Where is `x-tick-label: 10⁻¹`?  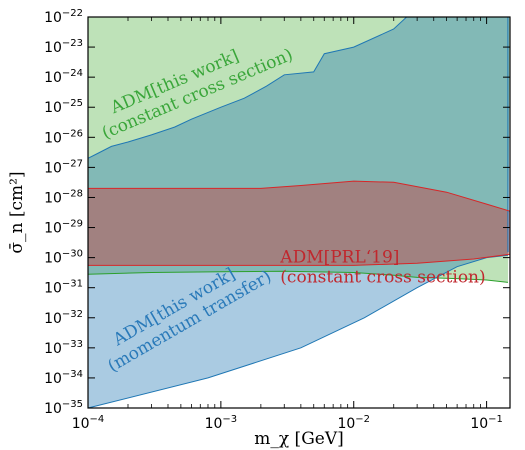 x-tick-label: 10⁻¹ is located at coordinates (486, 423).